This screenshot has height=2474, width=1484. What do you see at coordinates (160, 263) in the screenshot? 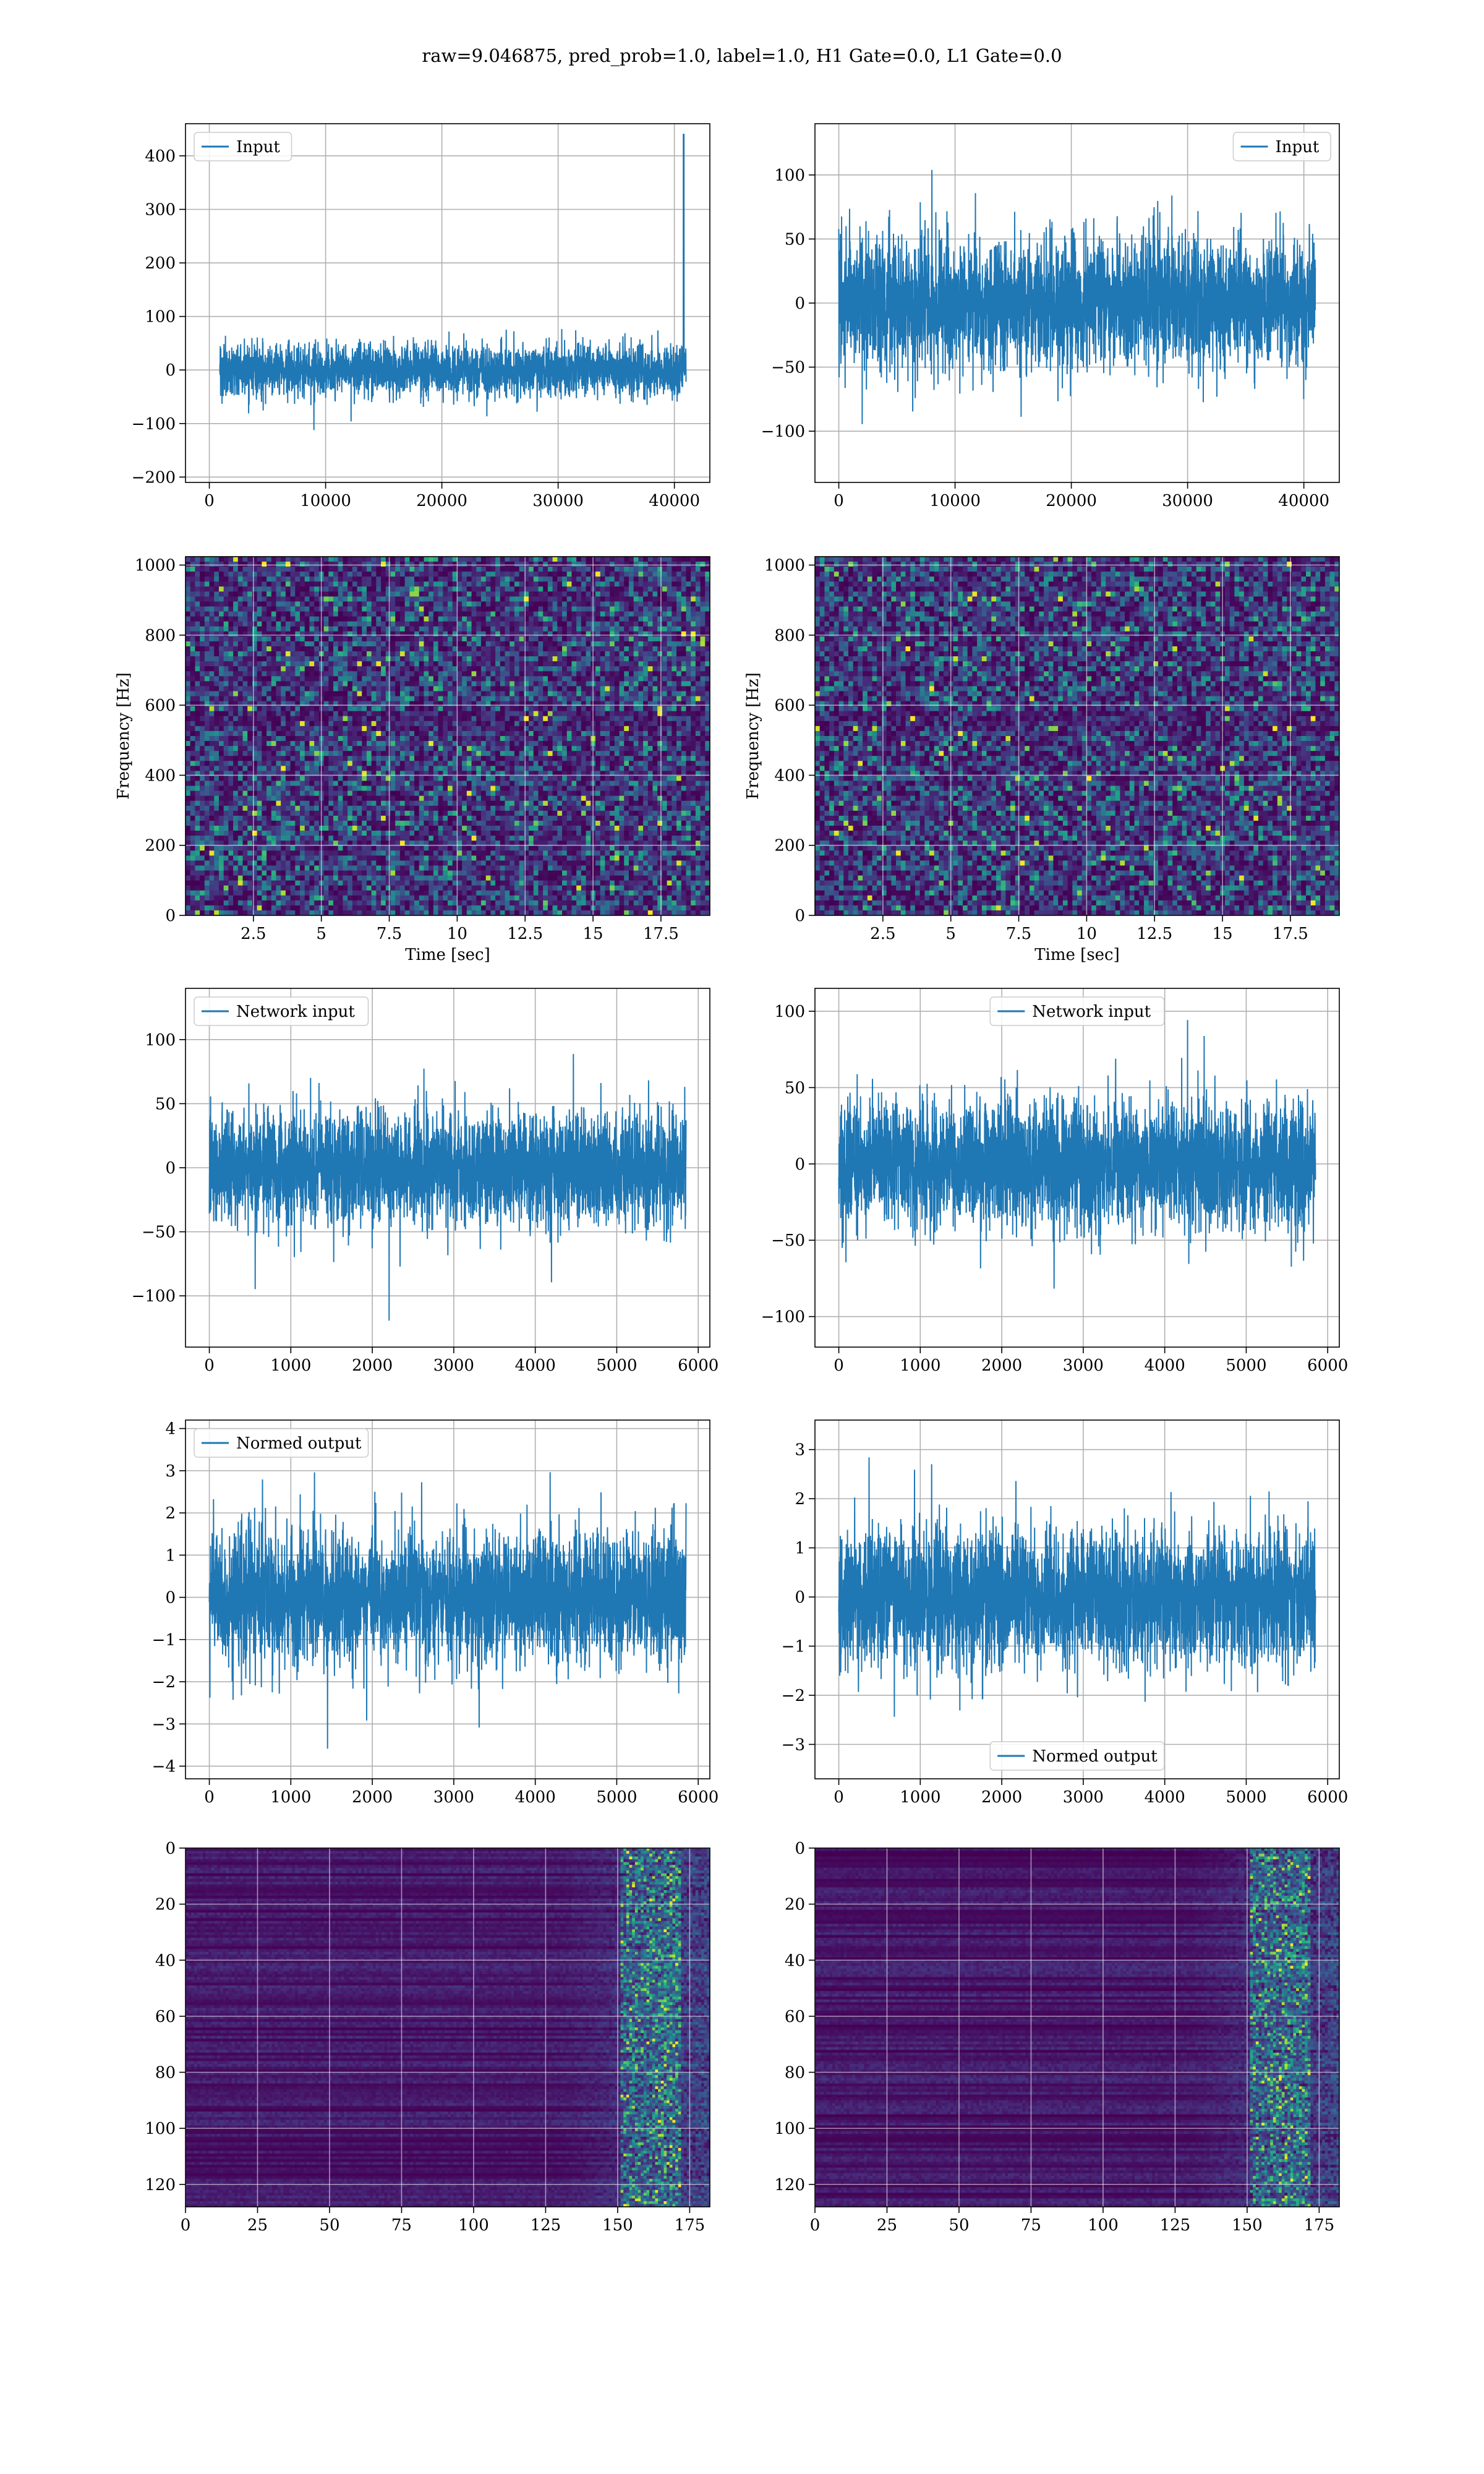
I see `y-tick-label: 200` at bounding box center [160, 263].